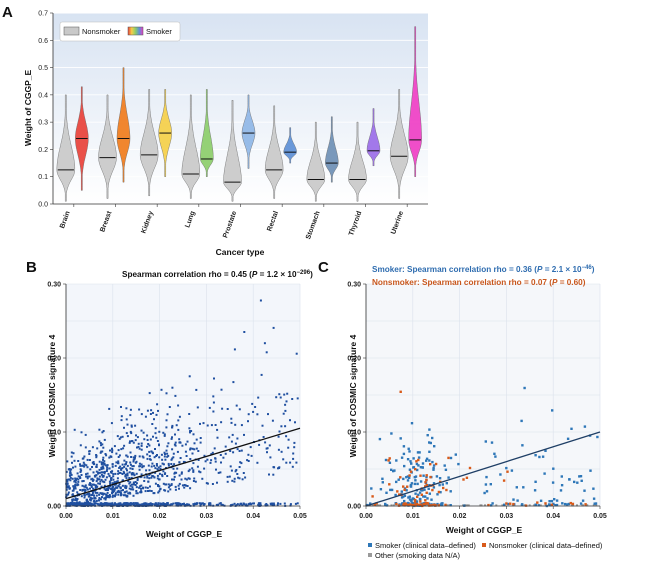 This screenshot has width=659, height=561. What do you see at coordinates (160, 516) in the screenshot?
I see `x-tick-label-b: 0.02` at bounding box center [160, 516].